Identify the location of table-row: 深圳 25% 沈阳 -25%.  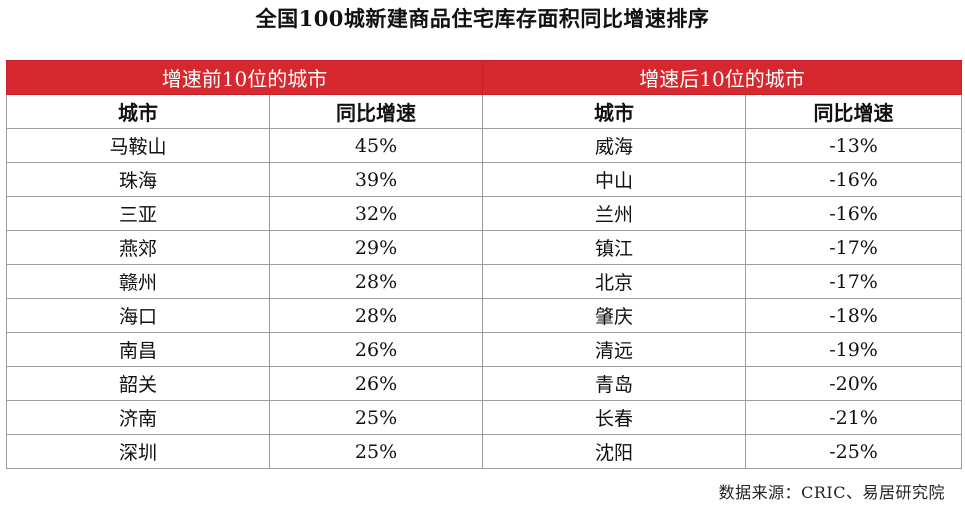
(484, 451).